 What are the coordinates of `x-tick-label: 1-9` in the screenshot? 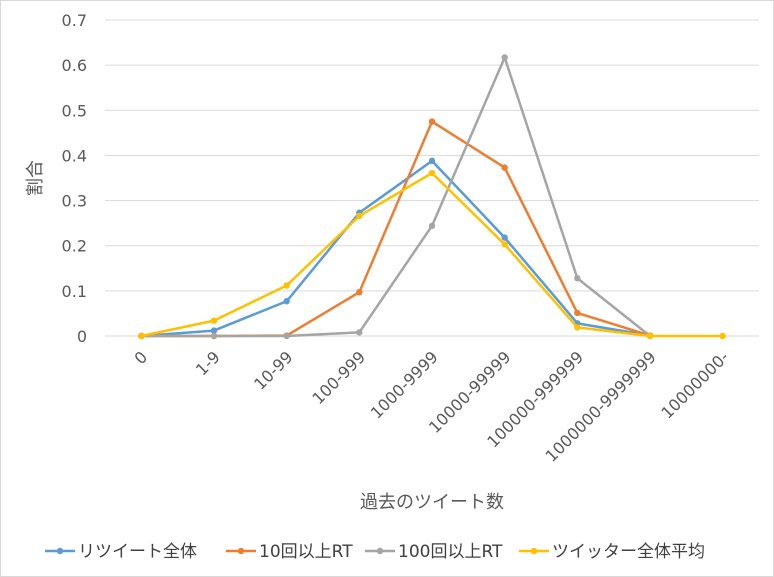 It's located at (208, 363).